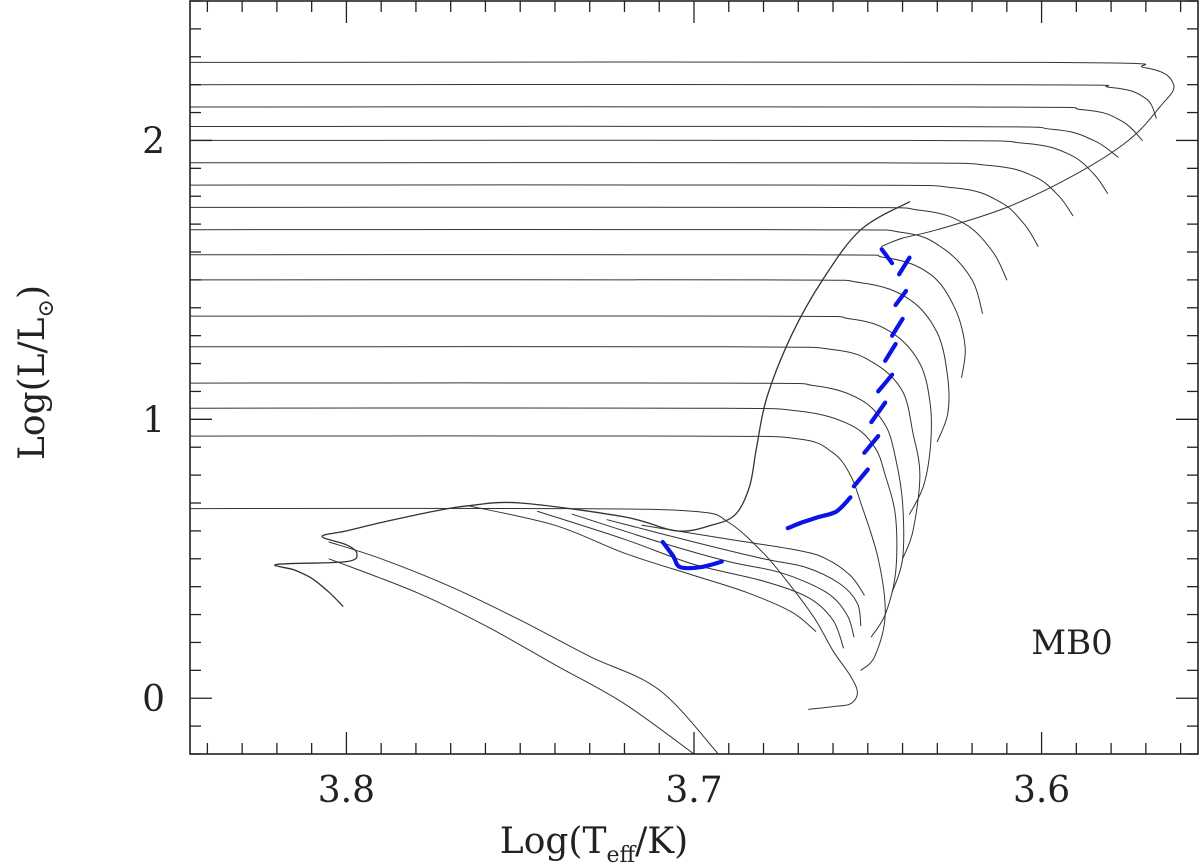 The height and width of the screenshot is (867, 1200). What do you see at coordinates (1071, 643) in the screenshot?
I see `model-annotation: MB0` at bounding box center [1071, 643].